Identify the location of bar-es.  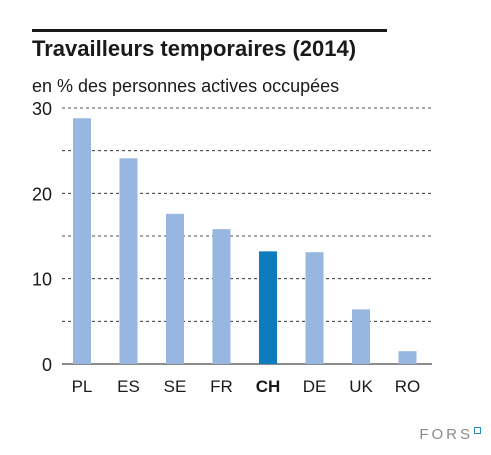
(128, 261).